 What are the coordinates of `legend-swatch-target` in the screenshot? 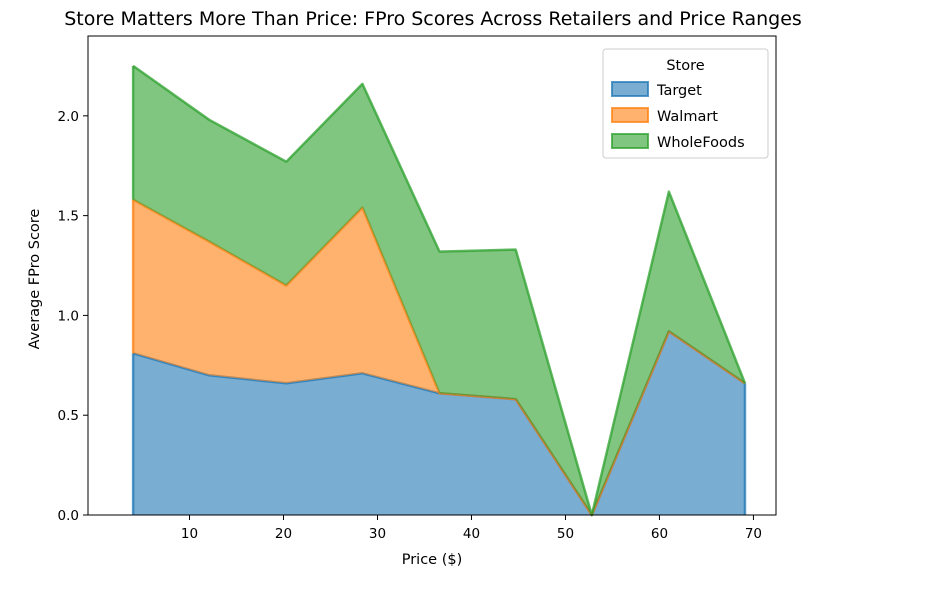 It's located at (630, 89).